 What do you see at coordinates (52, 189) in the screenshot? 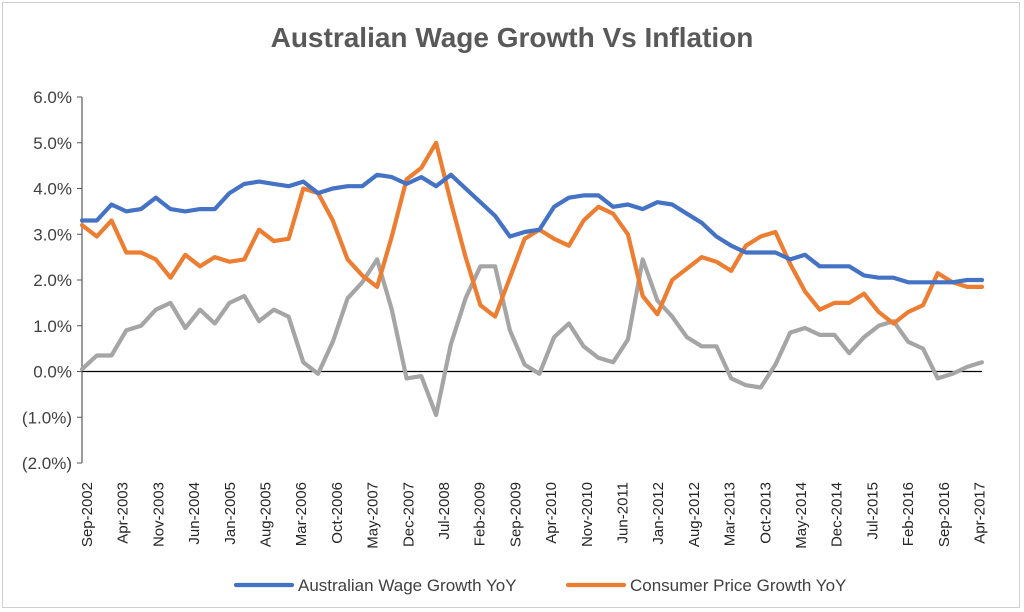
I see `y-tick-label: 4.0%` at bounding box center [52, 189].